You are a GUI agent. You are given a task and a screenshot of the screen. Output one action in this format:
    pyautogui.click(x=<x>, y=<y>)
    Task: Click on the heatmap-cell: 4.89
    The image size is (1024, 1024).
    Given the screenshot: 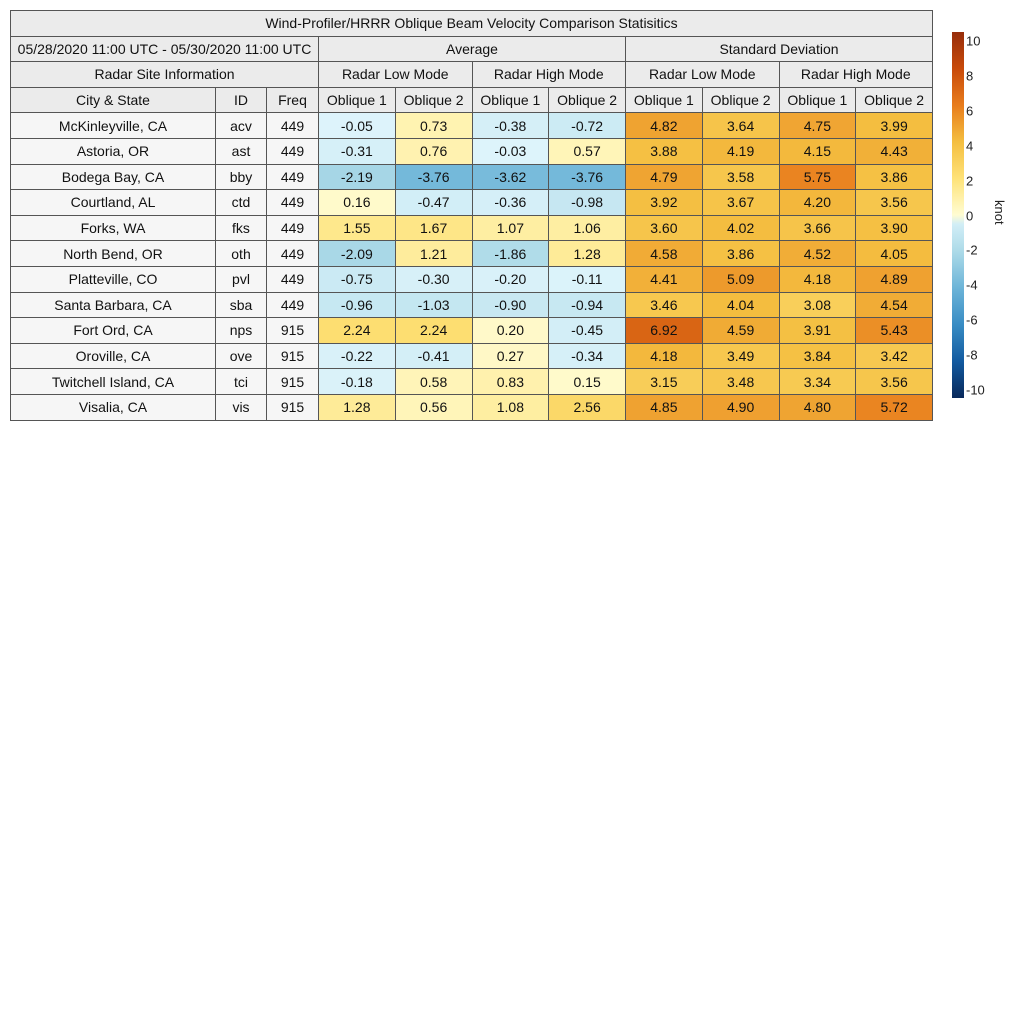 What is the action you would take?
    pyautogui.click(x=894, y=279)
    